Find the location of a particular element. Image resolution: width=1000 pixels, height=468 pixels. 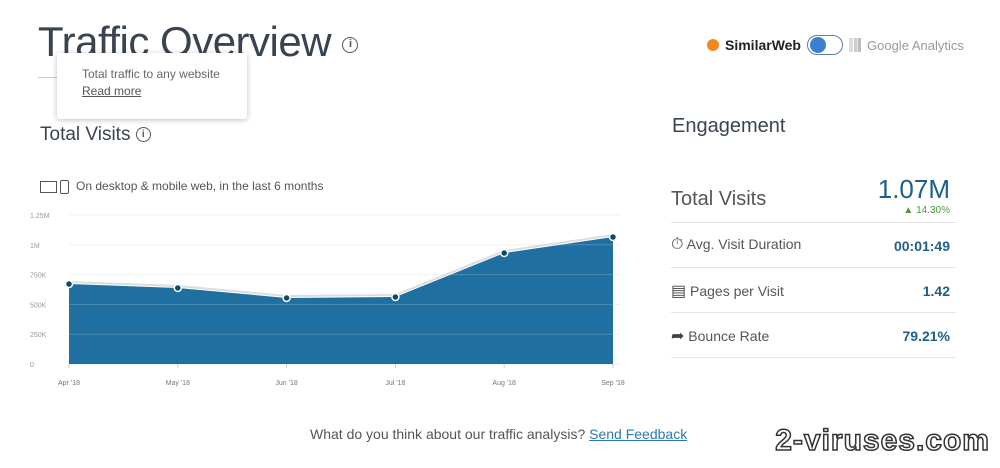

stopwatch-icon: ⏱ is located at coordinates (677, 244).